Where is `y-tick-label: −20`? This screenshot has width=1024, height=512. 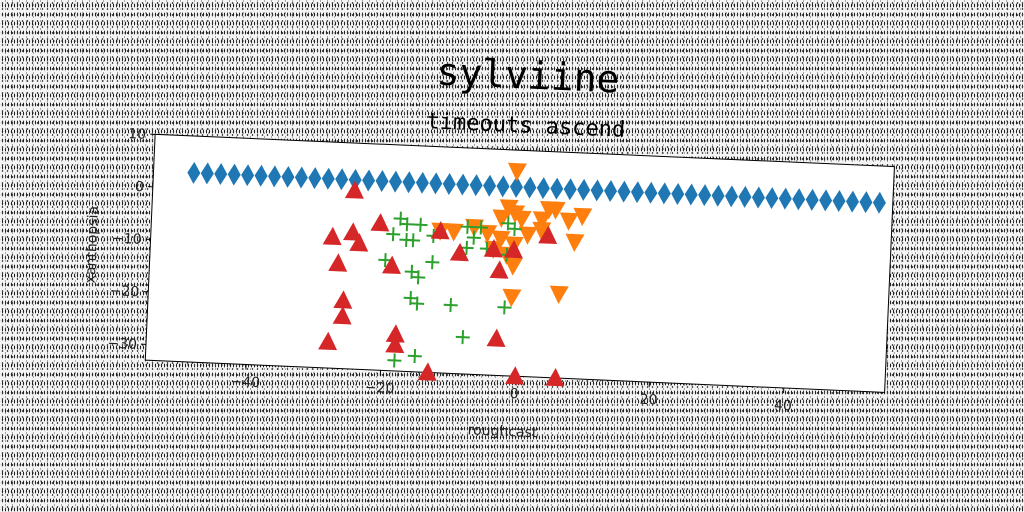
y-tick-label: −20 is located at coordinates (124, 291).